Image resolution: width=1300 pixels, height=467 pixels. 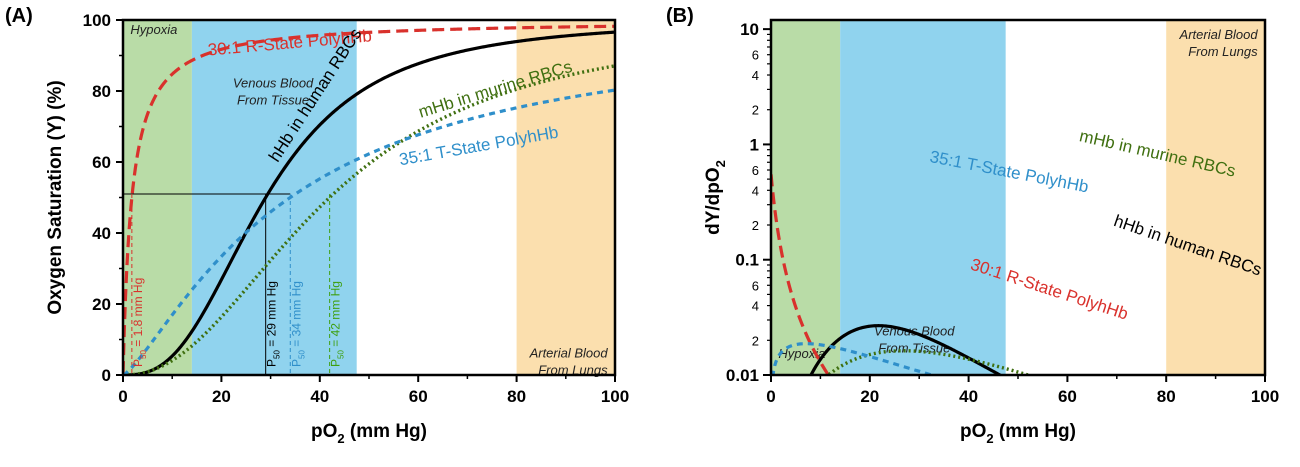 I want to click on p50-label-value: = 34 mm Hg, so click(x=296, y=315).